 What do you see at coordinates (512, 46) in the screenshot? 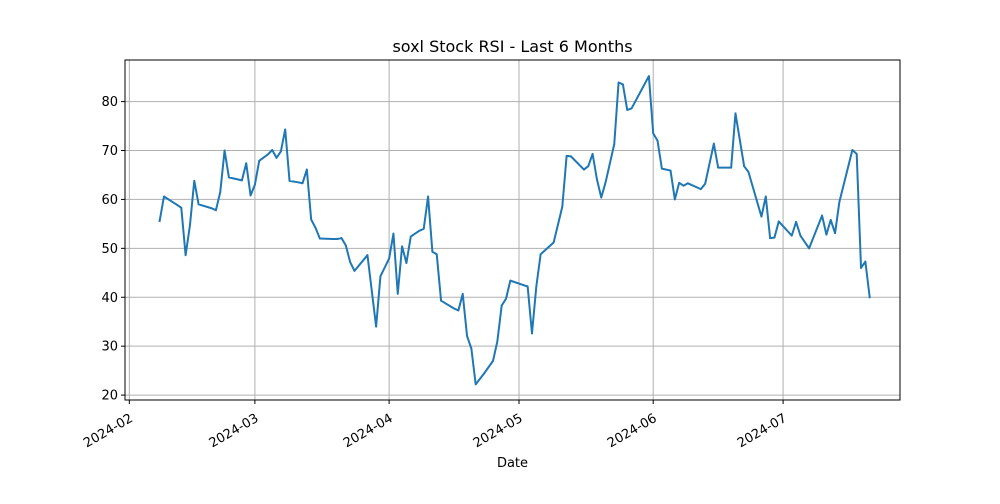
I see `chart-title: soxl Stock RSI - Last 6 Months` at bounding box center [512, 46].